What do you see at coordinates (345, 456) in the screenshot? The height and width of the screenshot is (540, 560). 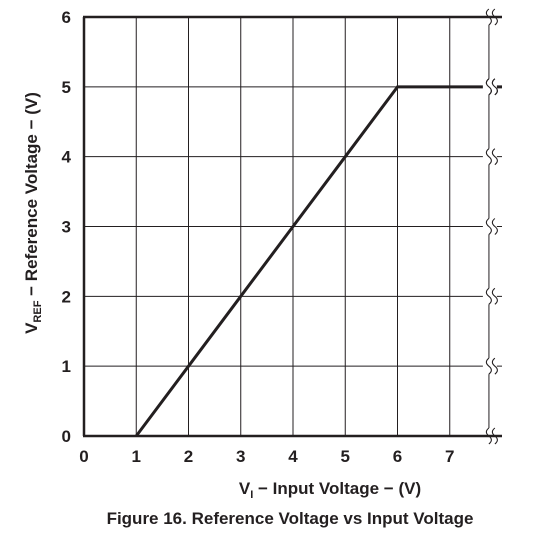 I see `x-tick-label: 5` at bounding box center [345, 456].